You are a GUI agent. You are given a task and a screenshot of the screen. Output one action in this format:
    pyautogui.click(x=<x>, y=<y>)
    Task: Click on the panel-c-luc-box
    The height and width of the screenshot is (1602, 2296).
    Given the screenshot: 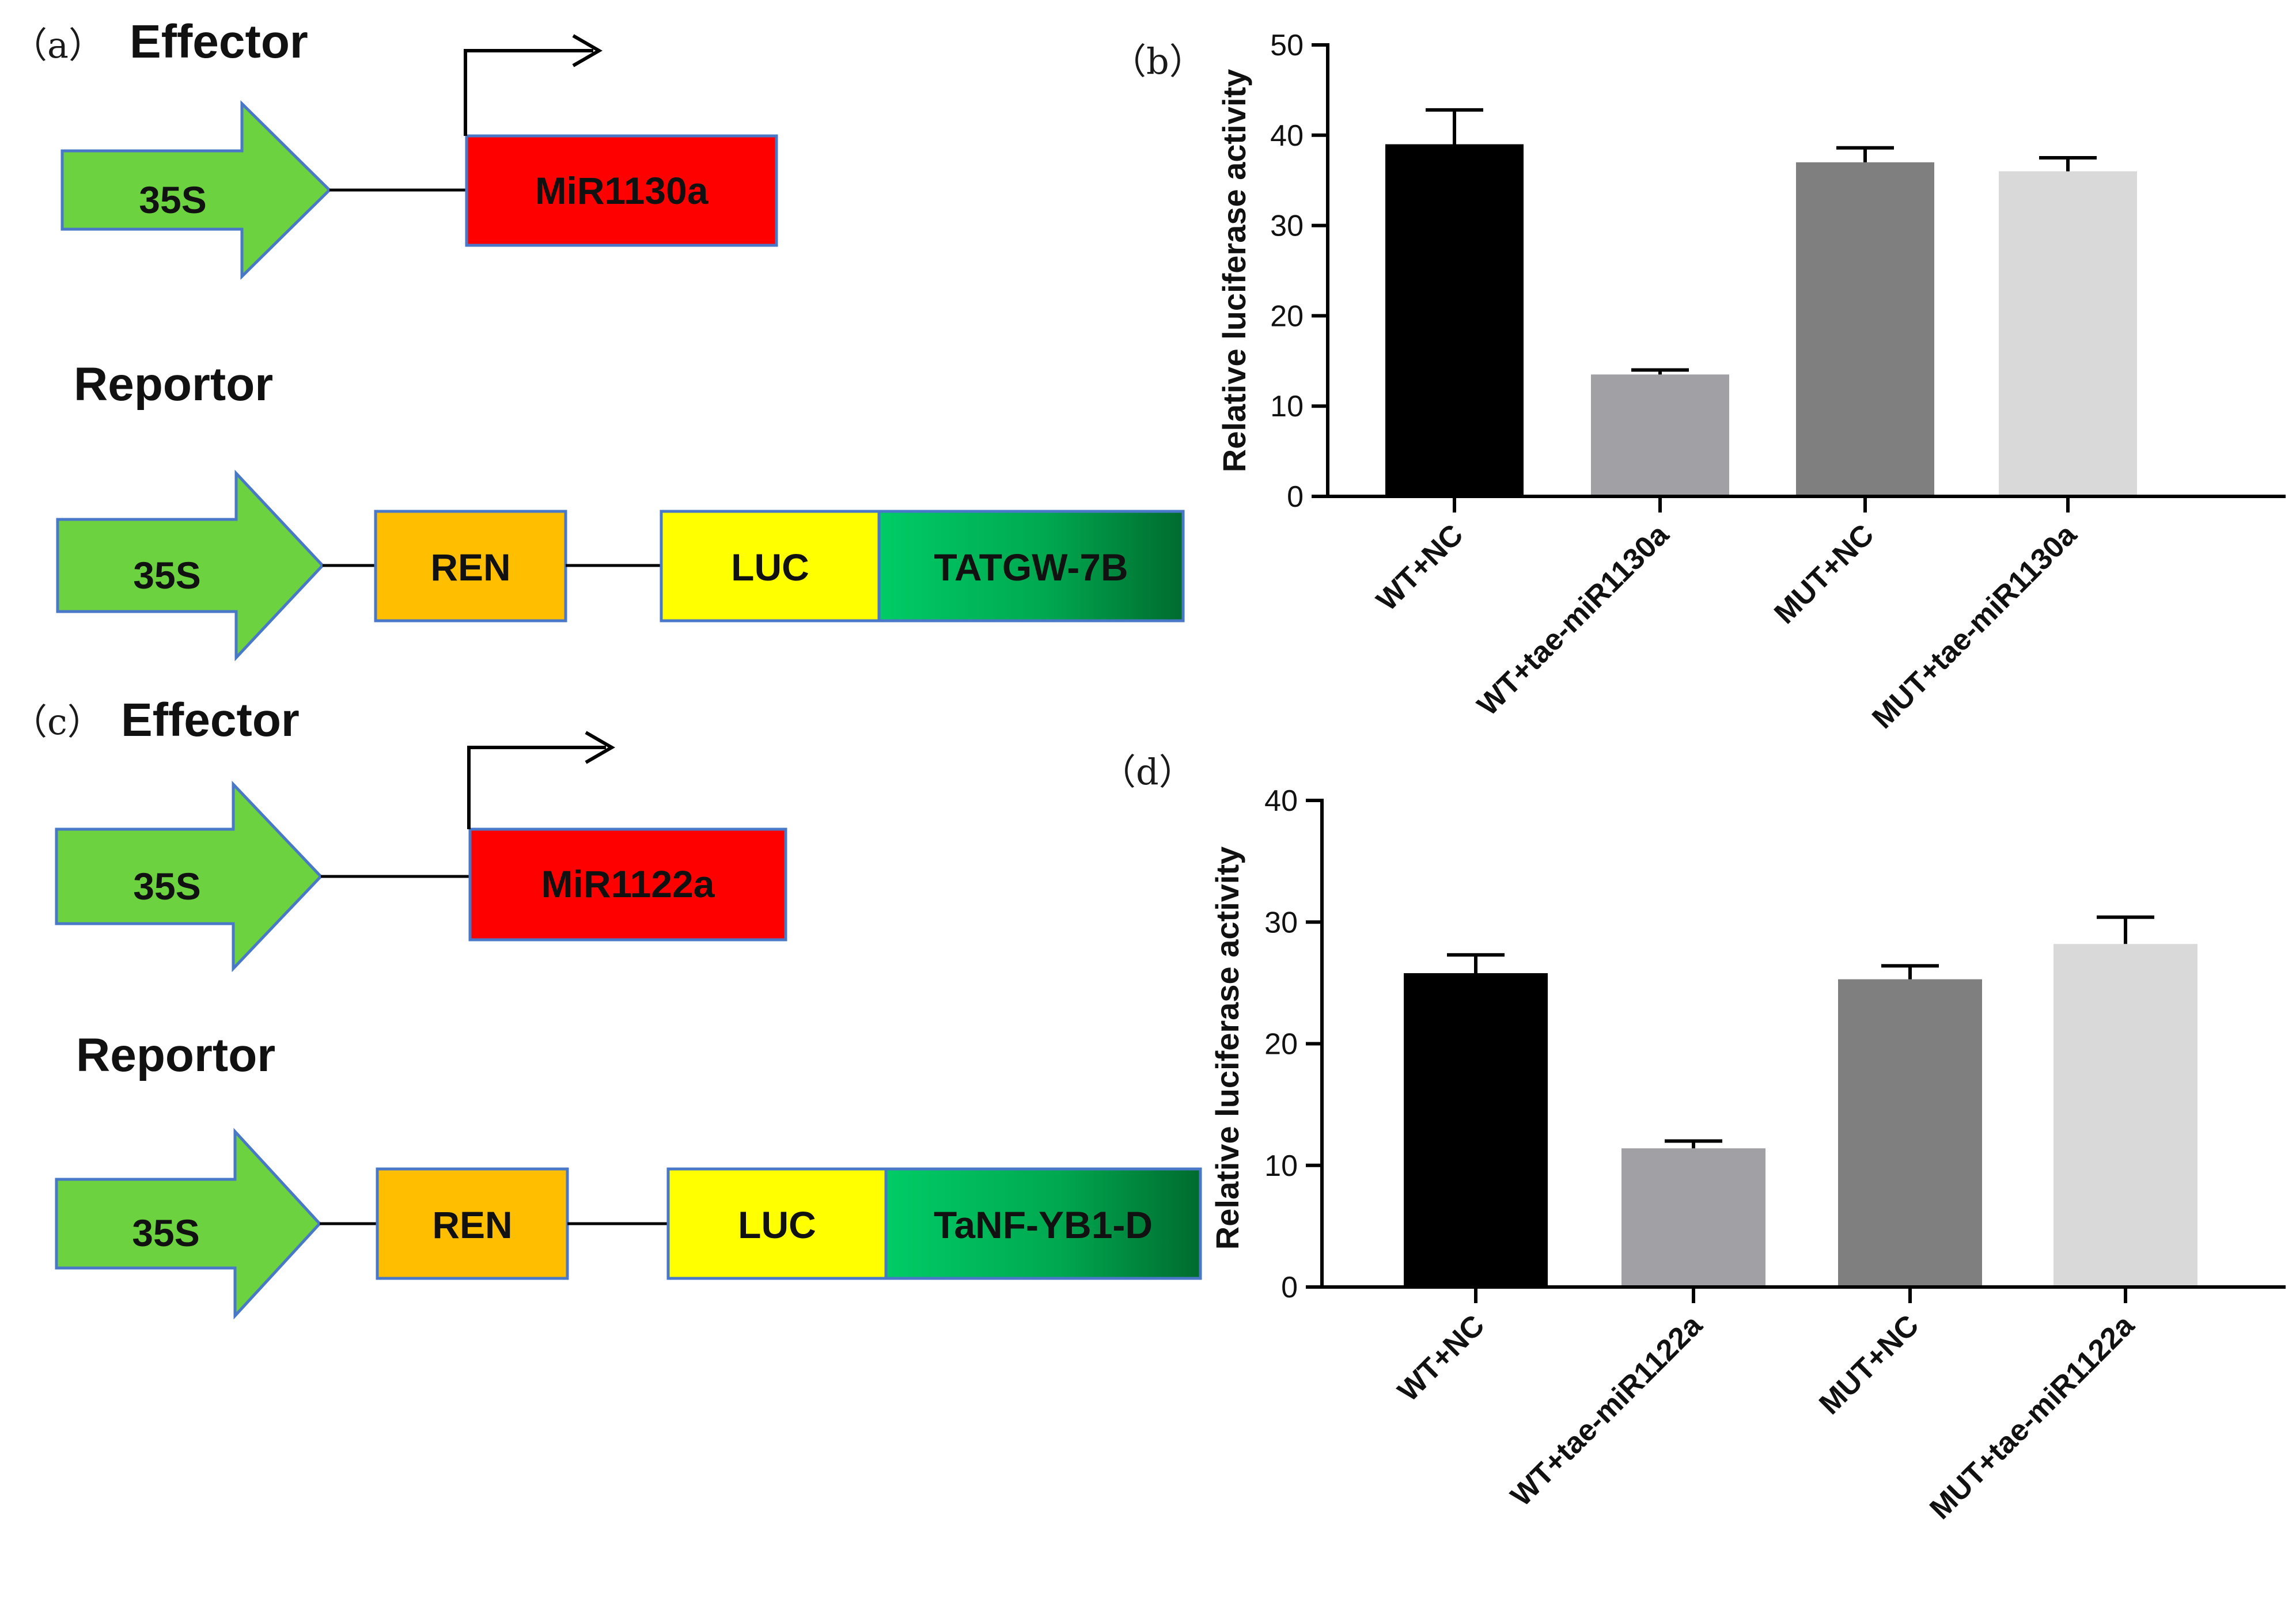 What is the action you would take?
    pyautogui.click(x=777, y=1223)
    